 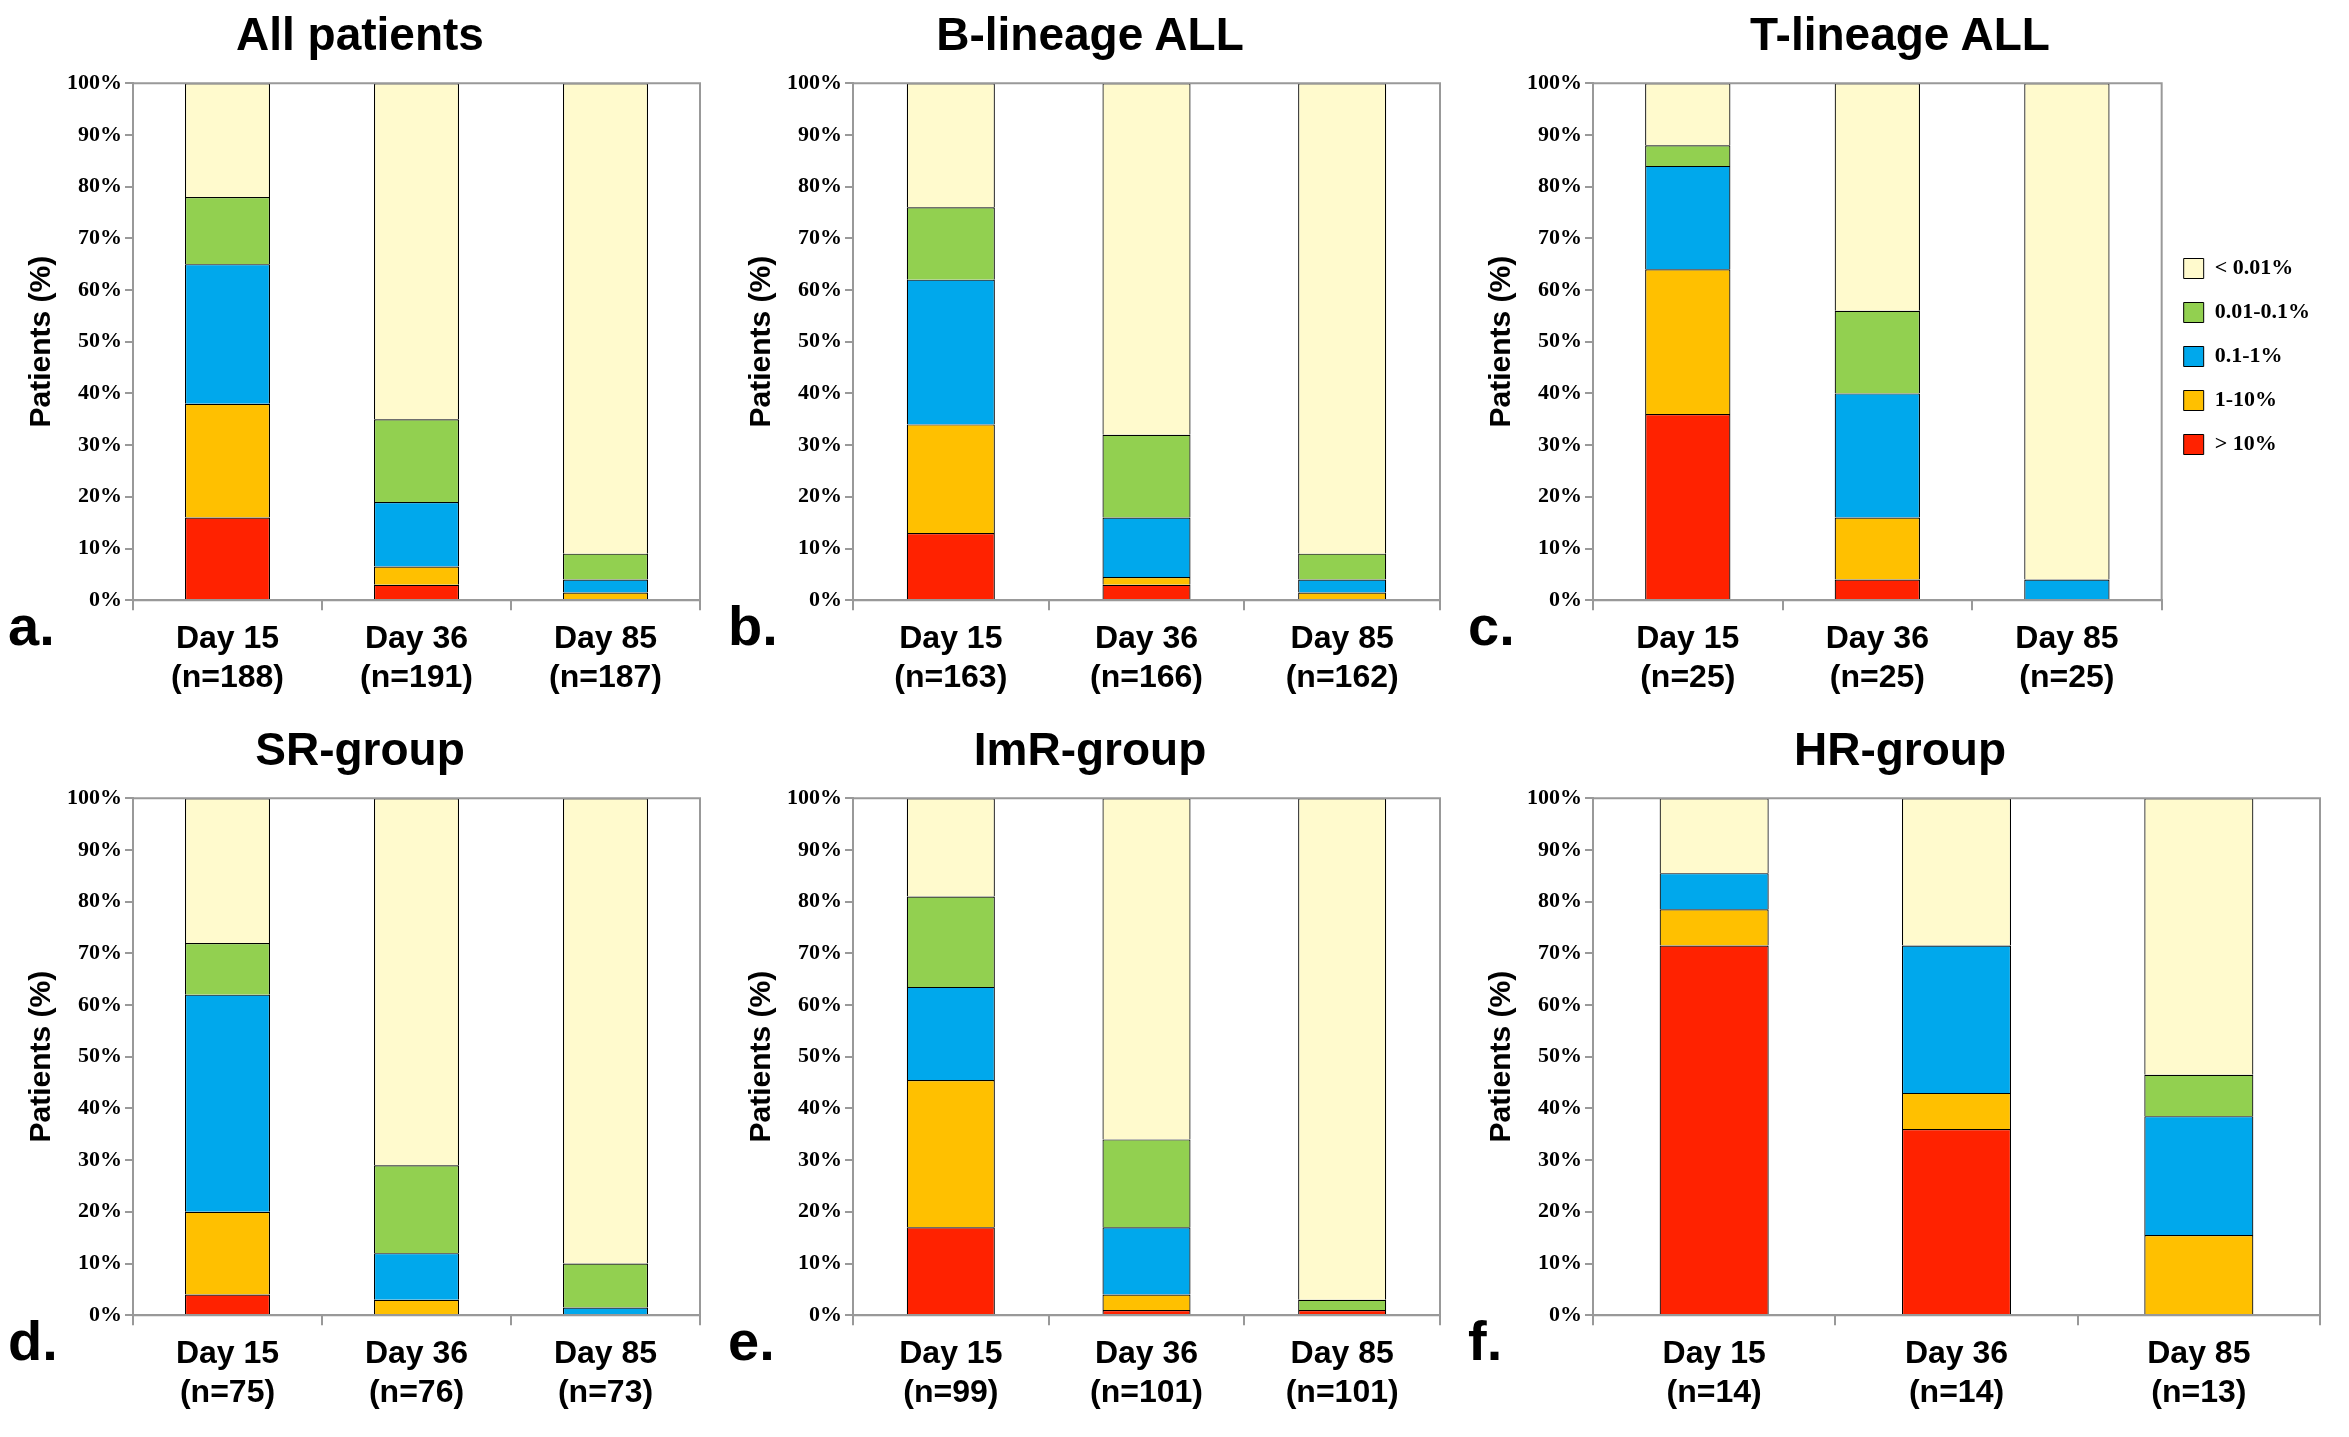 I want to click on x-tick-label: Day 36 (n=191), so click(x=416, y=656).